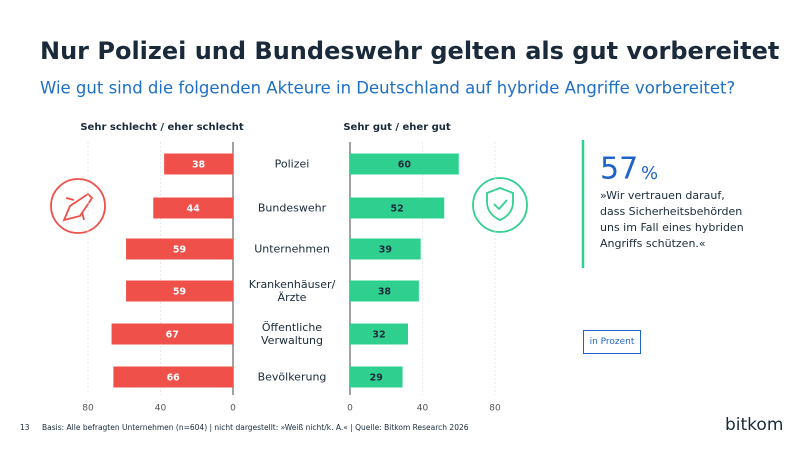 Image resolution: width=800 pixels, height=450 pixels. Describe the element at coordinates (25, 427) in the screenshot. I see `page-number: 13` at that location.